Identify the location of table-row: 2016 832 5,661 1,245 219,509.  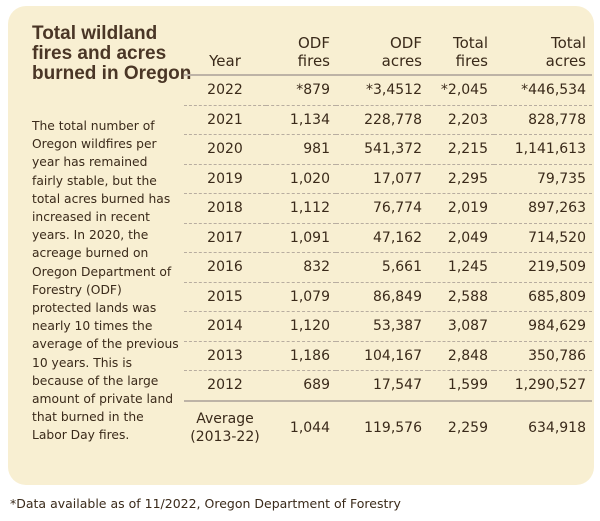
(388, 267).